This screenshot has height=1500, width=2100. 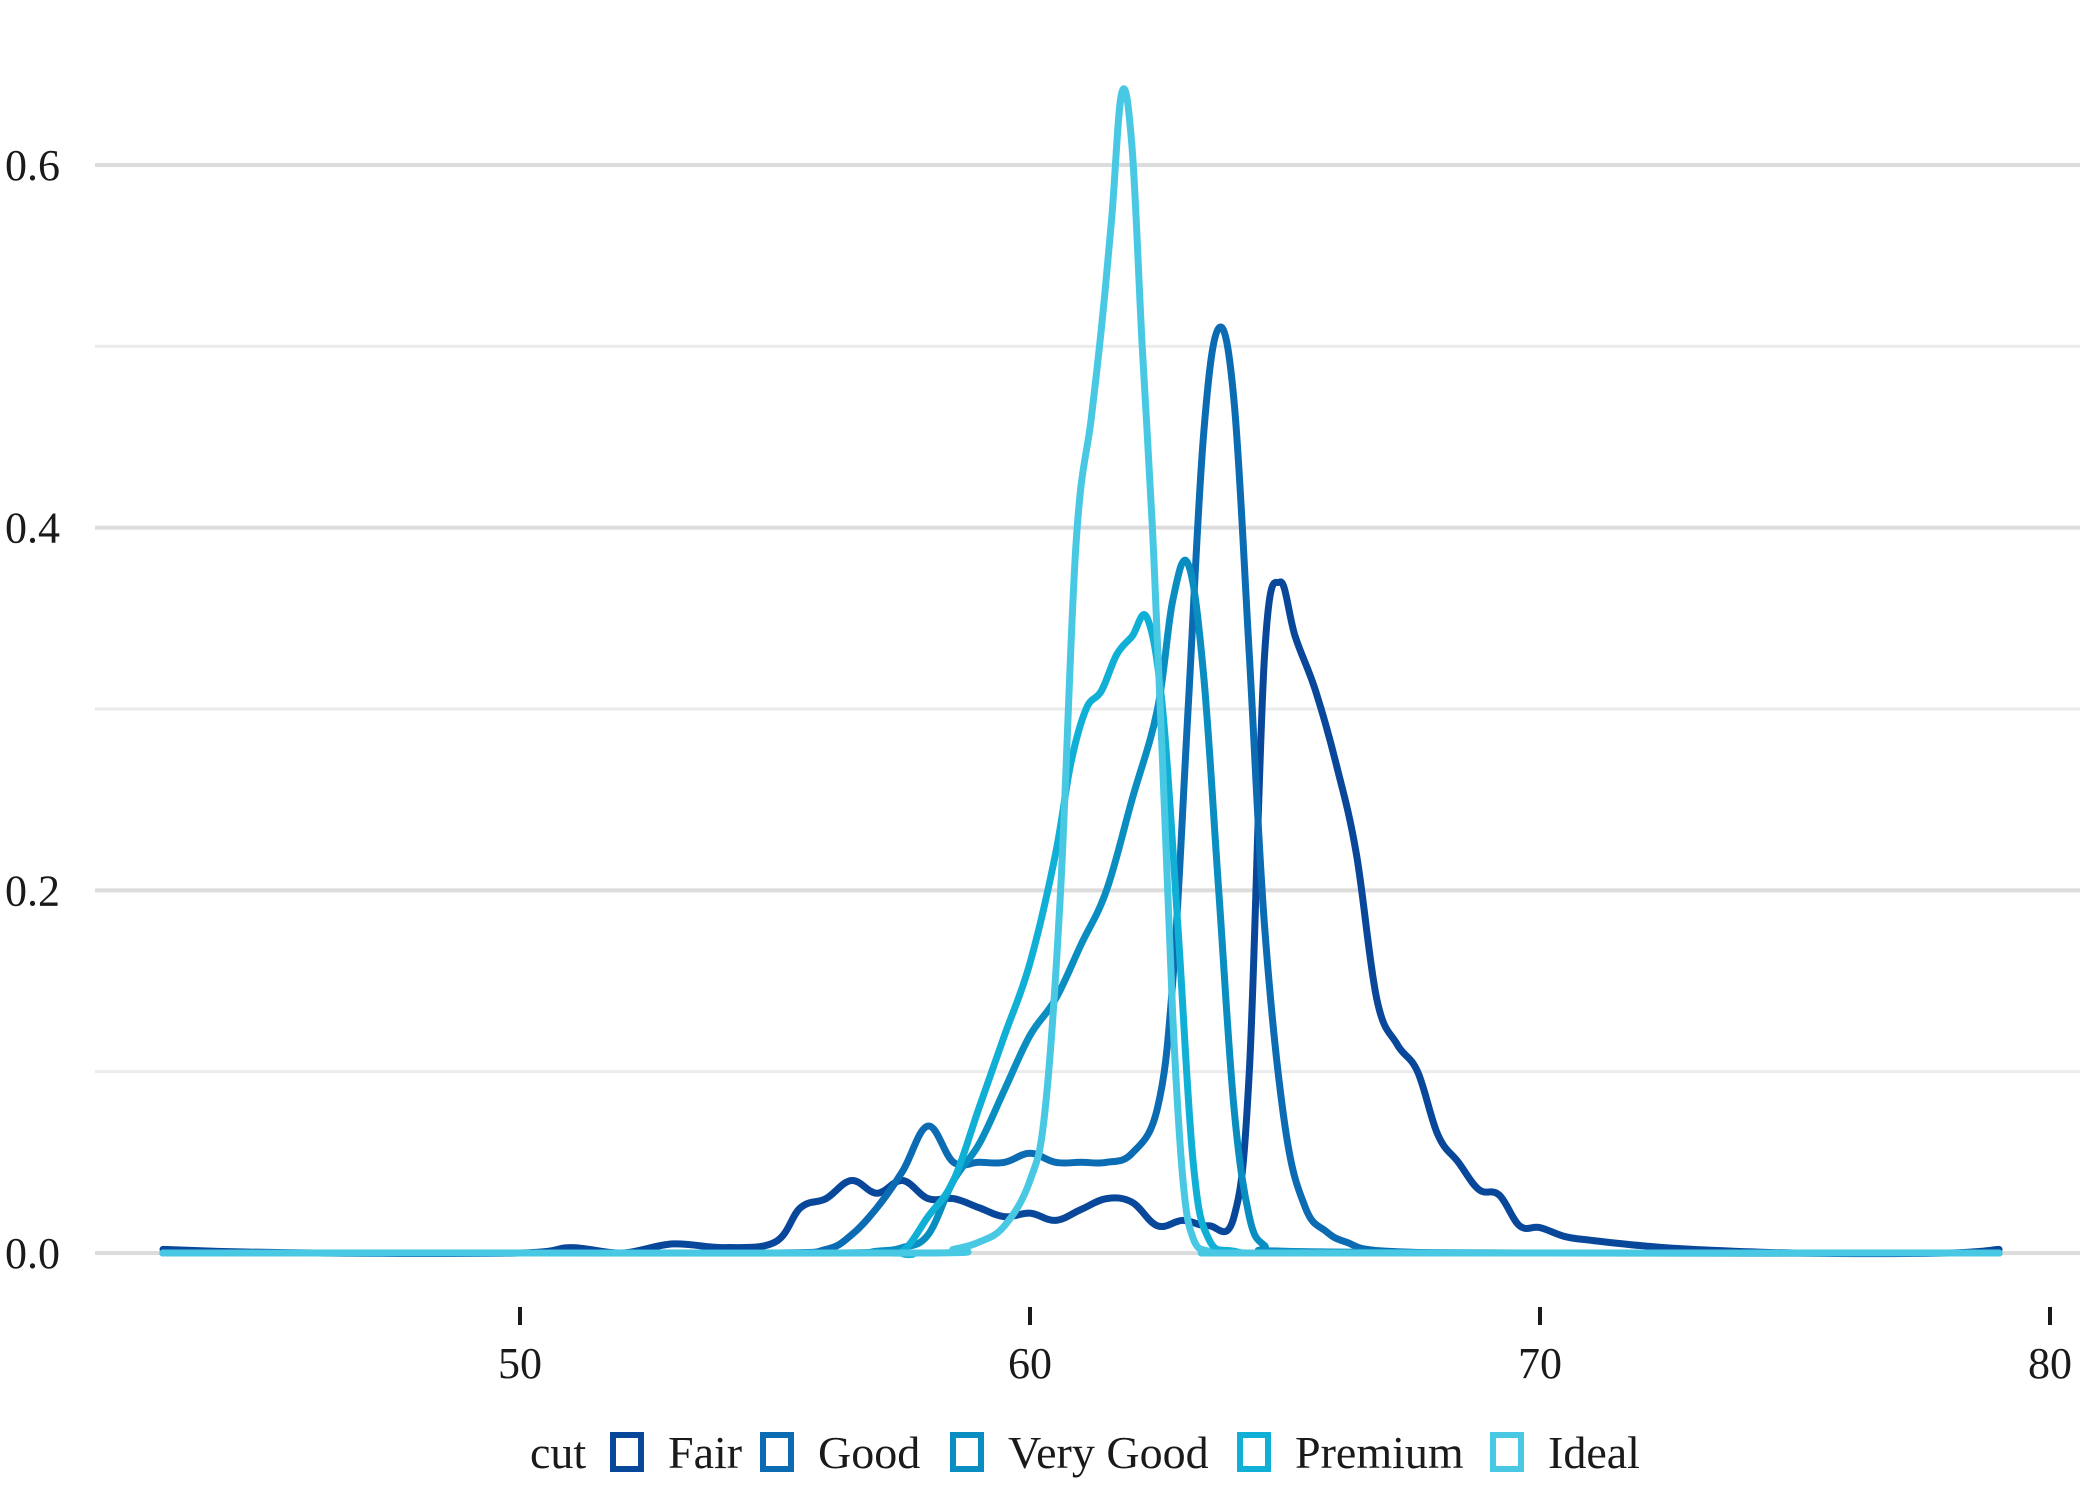 I want to click on y-tick-label: 0.6, so click(x=32, y=165).